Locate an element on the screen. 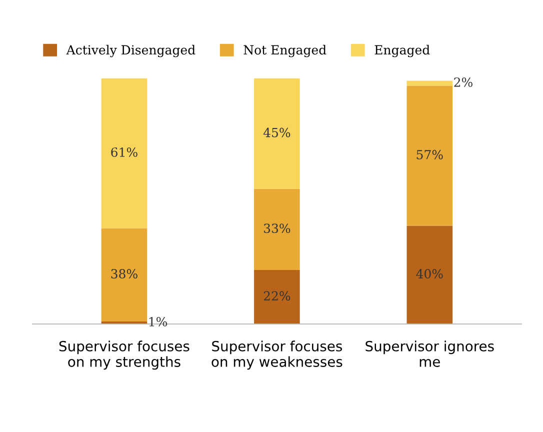 This screenshot has width=543, height=432. data-label: 57% is located at coordinates (429, 155).